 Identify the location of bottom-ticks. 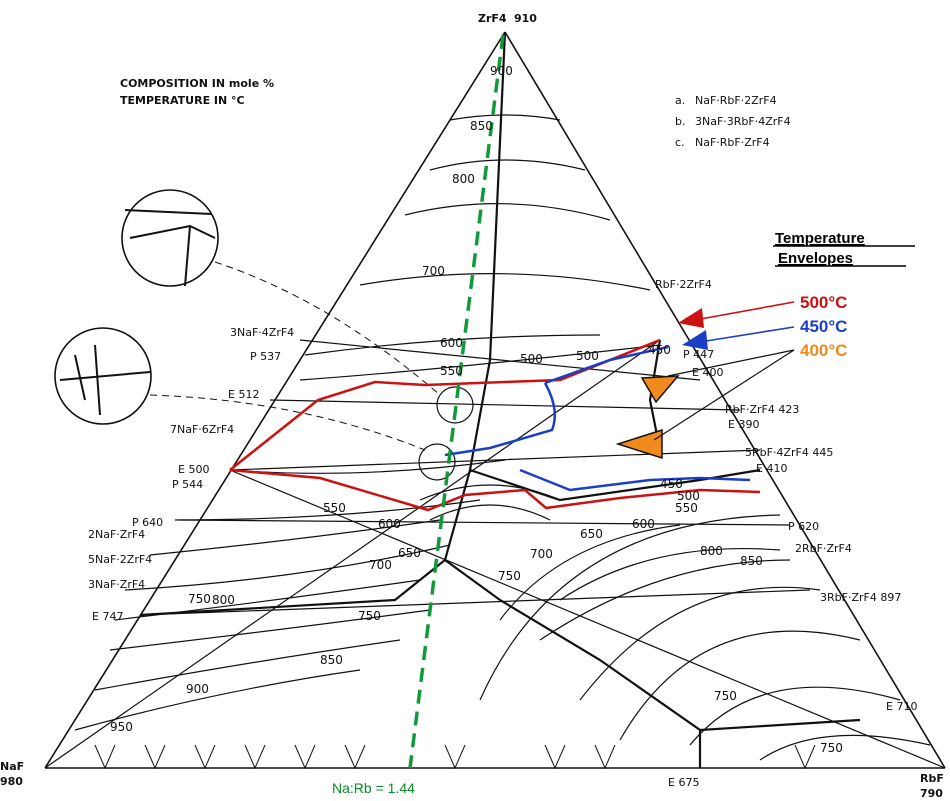
(455, 757).